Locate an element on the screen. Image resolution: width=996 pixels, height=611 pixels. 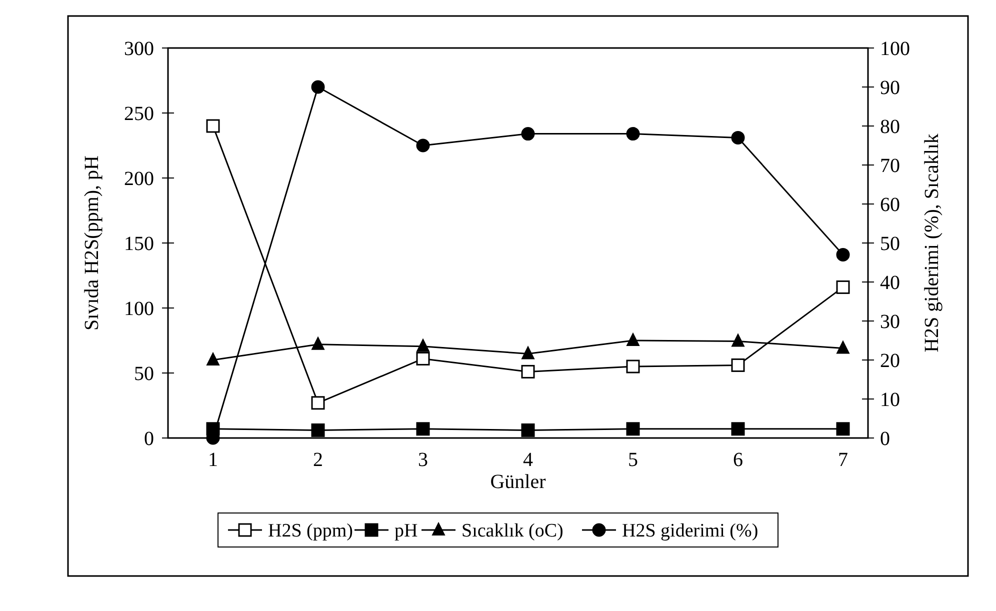
y2-tick-label: 70 is located at coordinates (890, 166).